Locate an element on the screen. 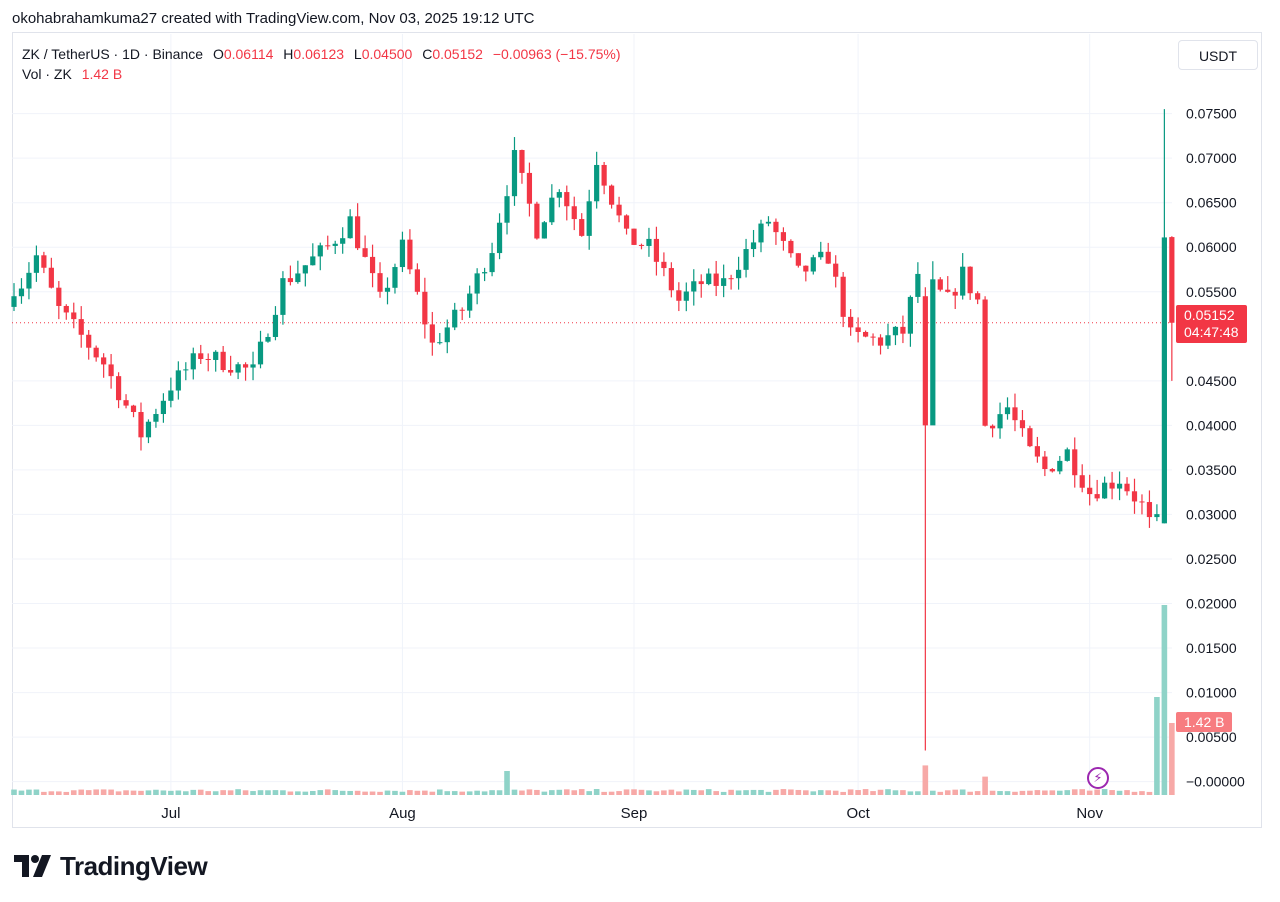 The image size is (1280, 902). time-tick-label: Oct is located at coordinates (858, 813).